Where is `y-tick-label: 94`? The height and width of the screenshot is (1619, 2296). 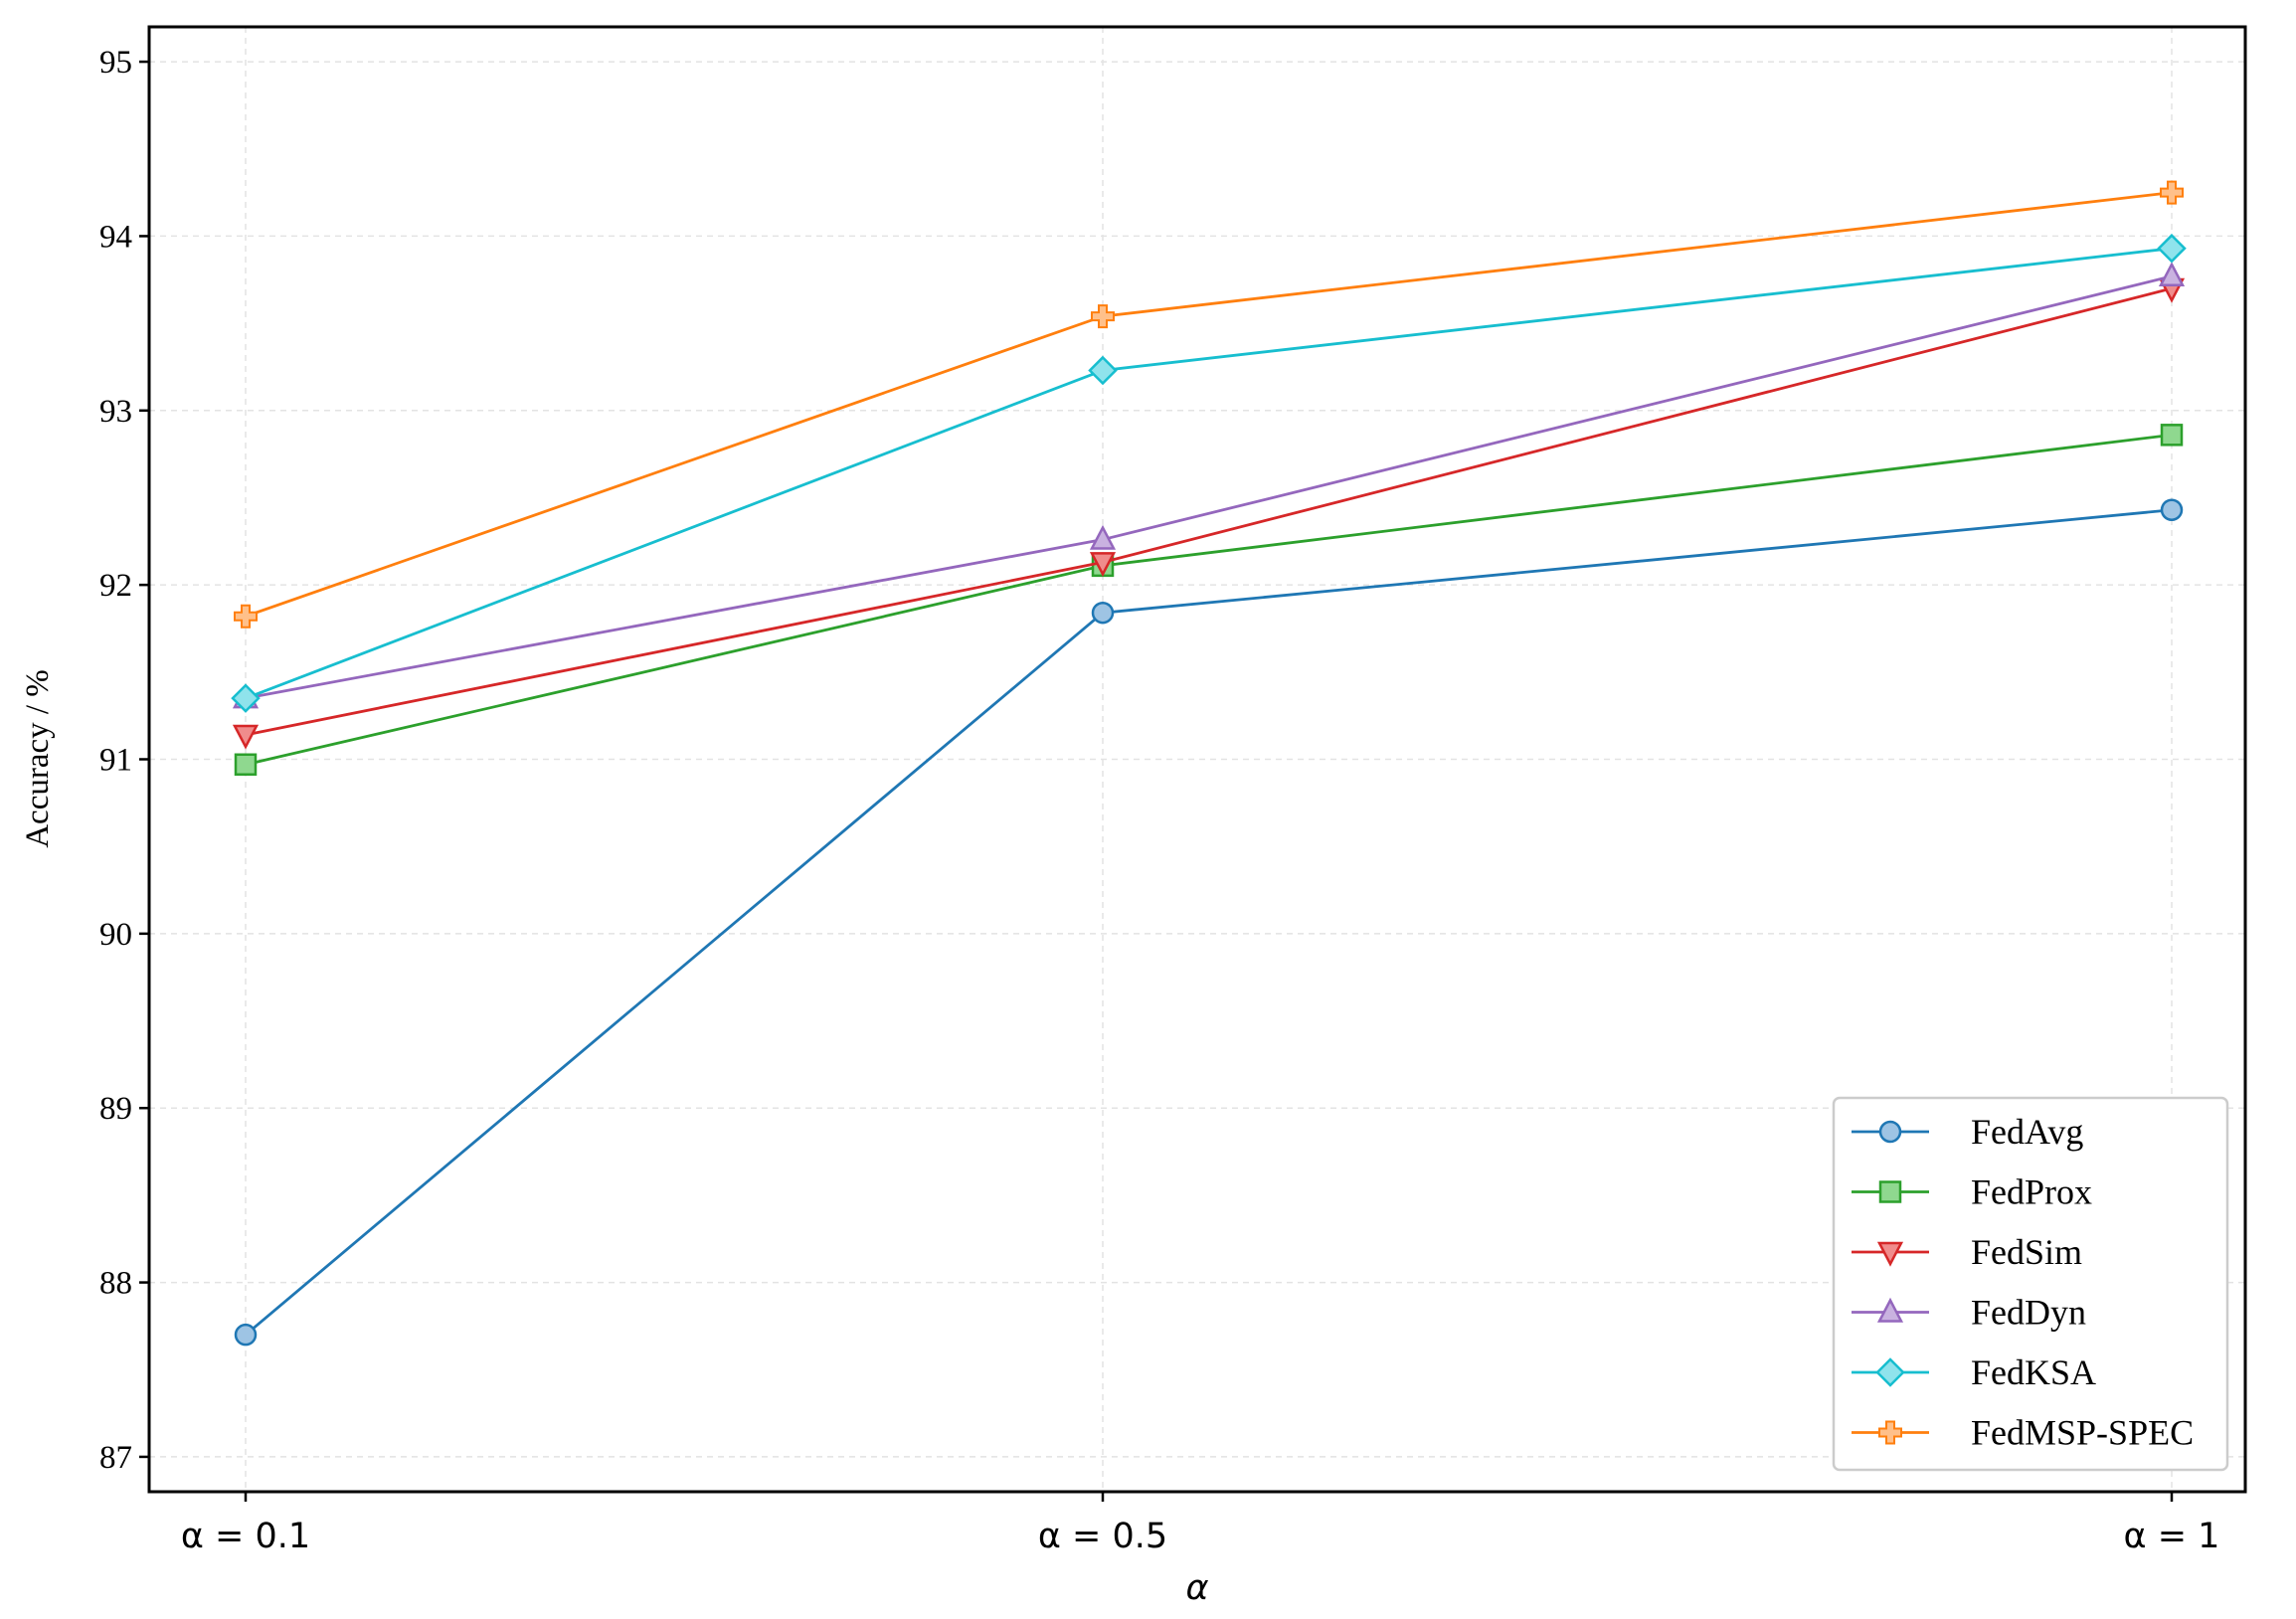 y-tick-label: 94 is located at coordinates (115, 237).